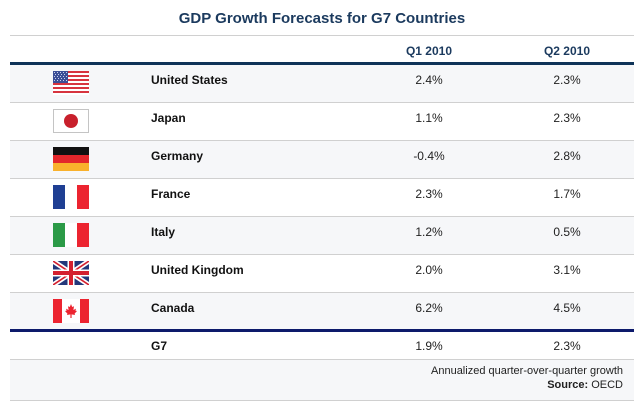 The height and width of the screenshot is (412, 644). I want to click on table-header: Q1 2010 Q2 2010, so click(322, 49).